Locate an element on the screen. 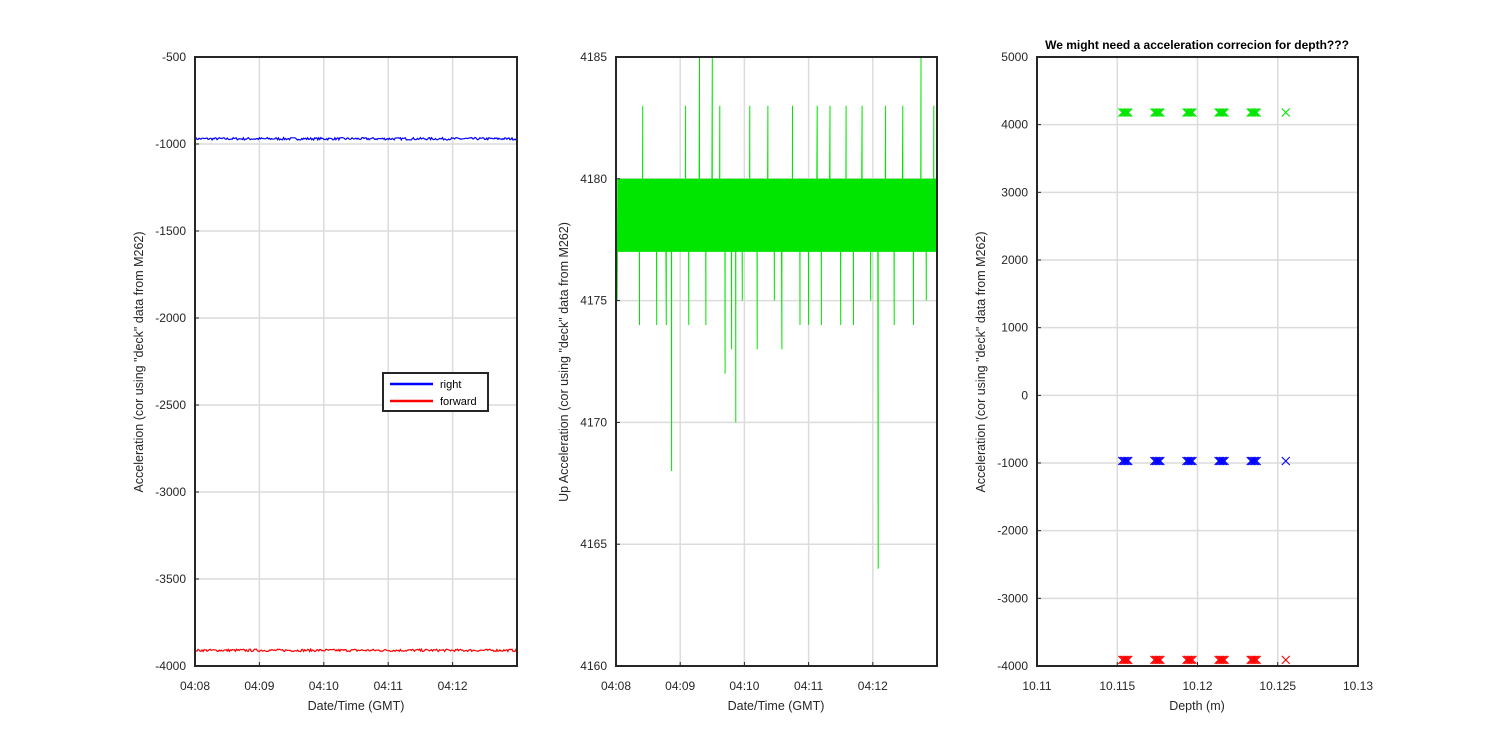 The width and height of the screenshot is (1500, 755). x-tick-label: 10.125 is located at coordinates (1277, 686).